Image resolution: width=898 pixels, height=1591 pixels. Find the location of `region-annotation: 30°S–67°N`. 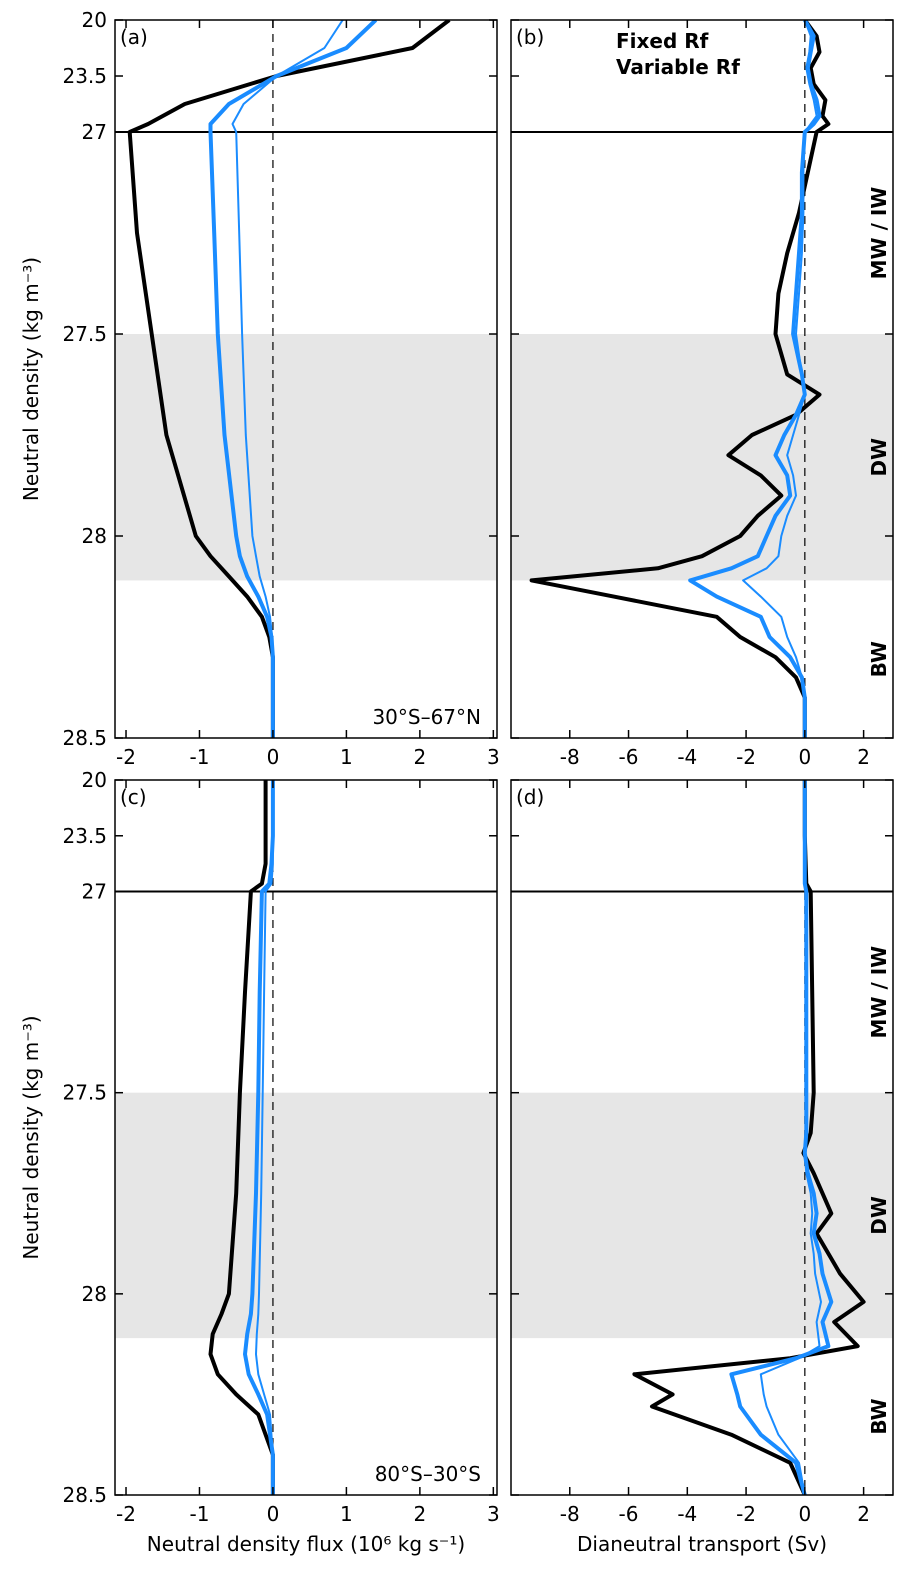

region-annotation: 30°S–67°N is located at coordinates (426, 717).